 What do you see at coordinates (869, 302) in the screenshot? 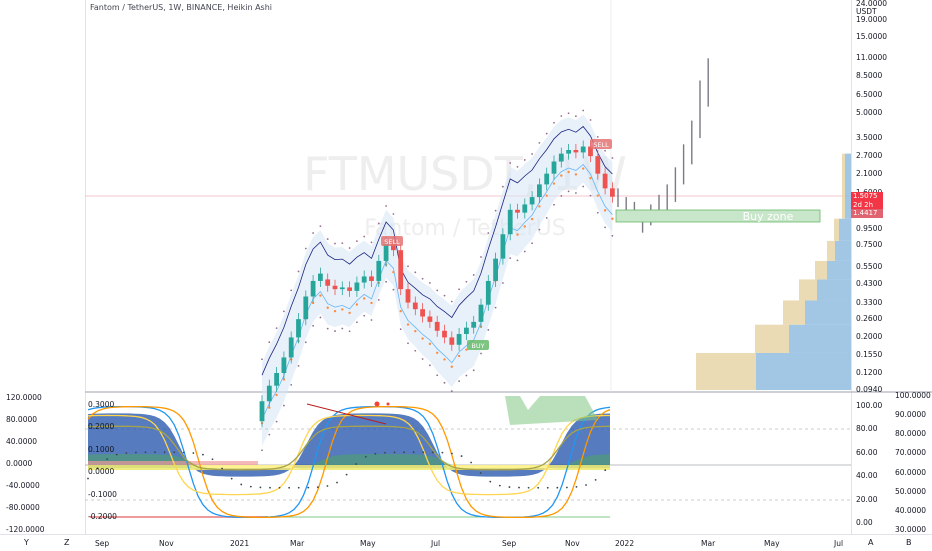
I see `price-tick-15: 0.3300` at bounding box center [869, 302].